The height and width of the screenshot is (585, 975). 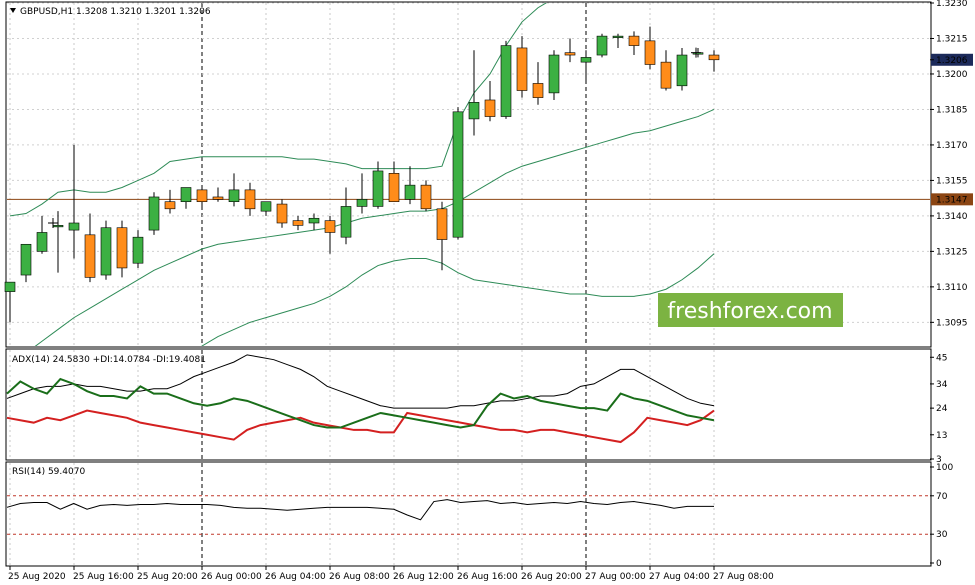 I want to click on time-tick-label: 27 Aug 04:00, so click(x=679, y=577).